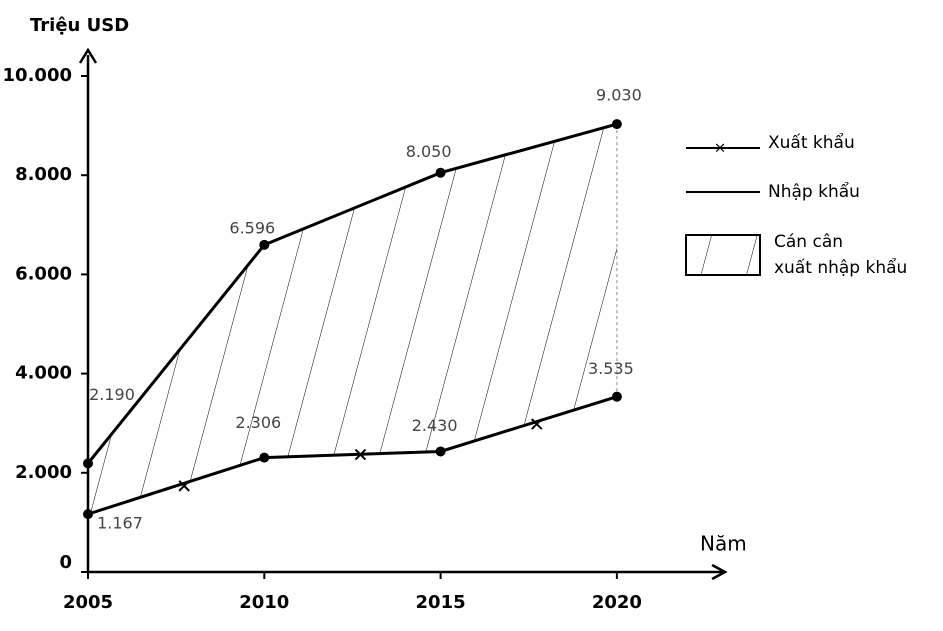 The image size is (943, 631). Describe the element at coordinates (617, 602) in the screenshot. I see `x-tick-label: 2020` at that location.